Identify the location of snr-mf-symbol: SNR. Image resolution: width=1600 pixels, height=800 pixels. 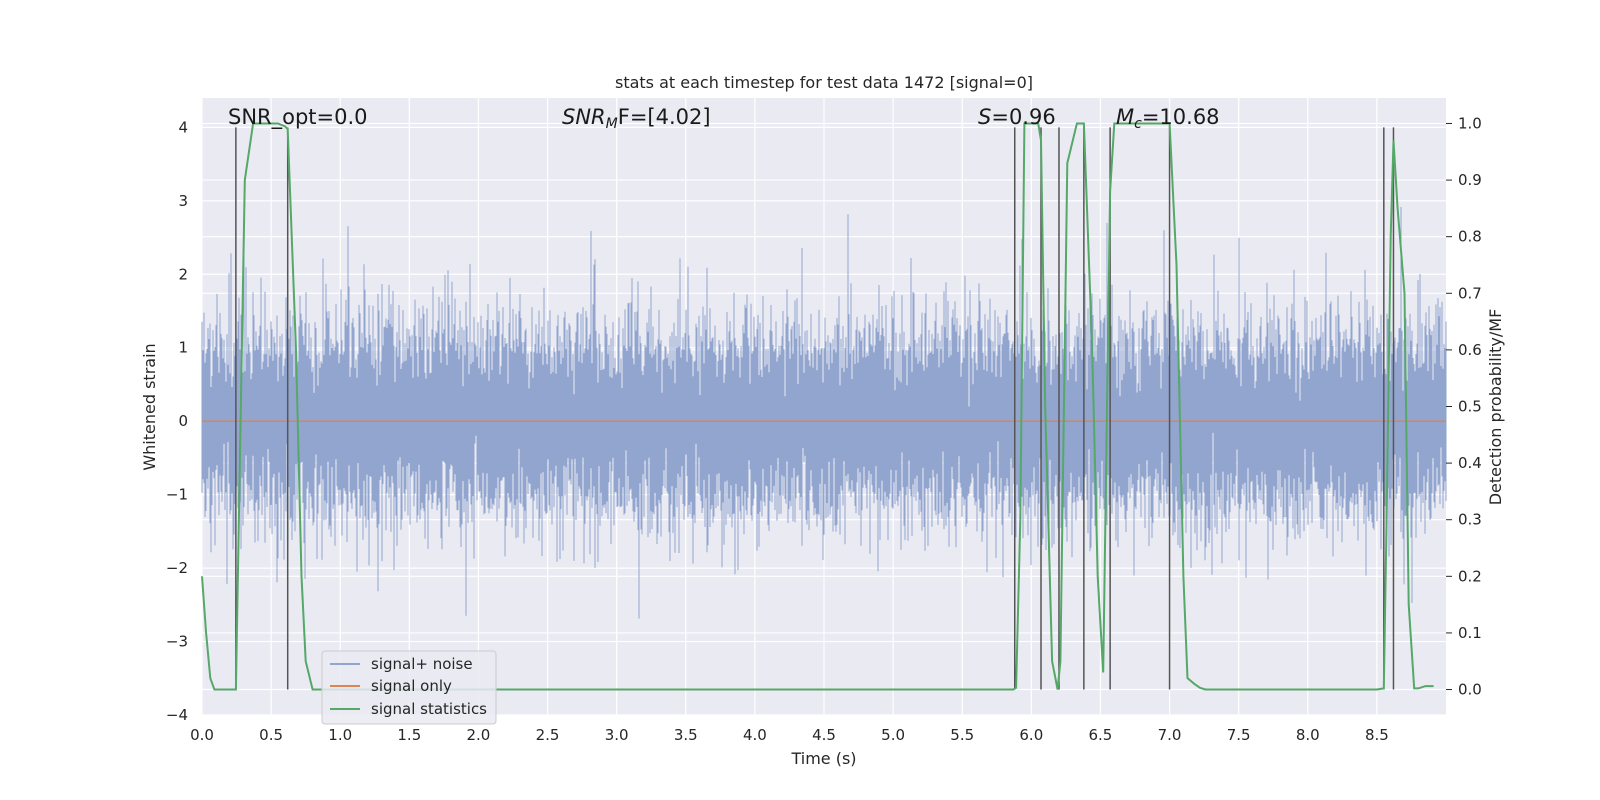
(584, 117).